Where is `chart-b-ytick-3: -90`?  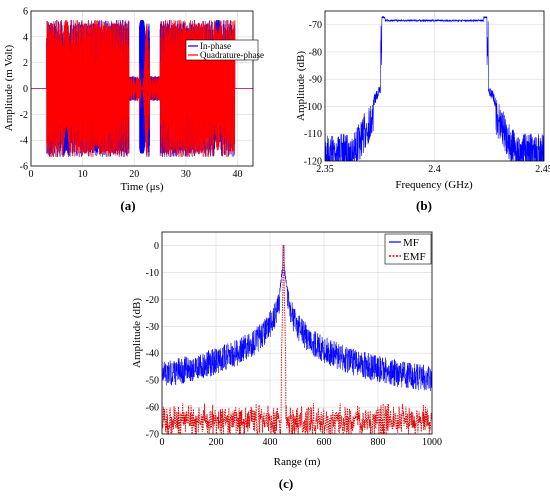
chart-b-ytick-3: -90 is located at coordinates (315, 80).